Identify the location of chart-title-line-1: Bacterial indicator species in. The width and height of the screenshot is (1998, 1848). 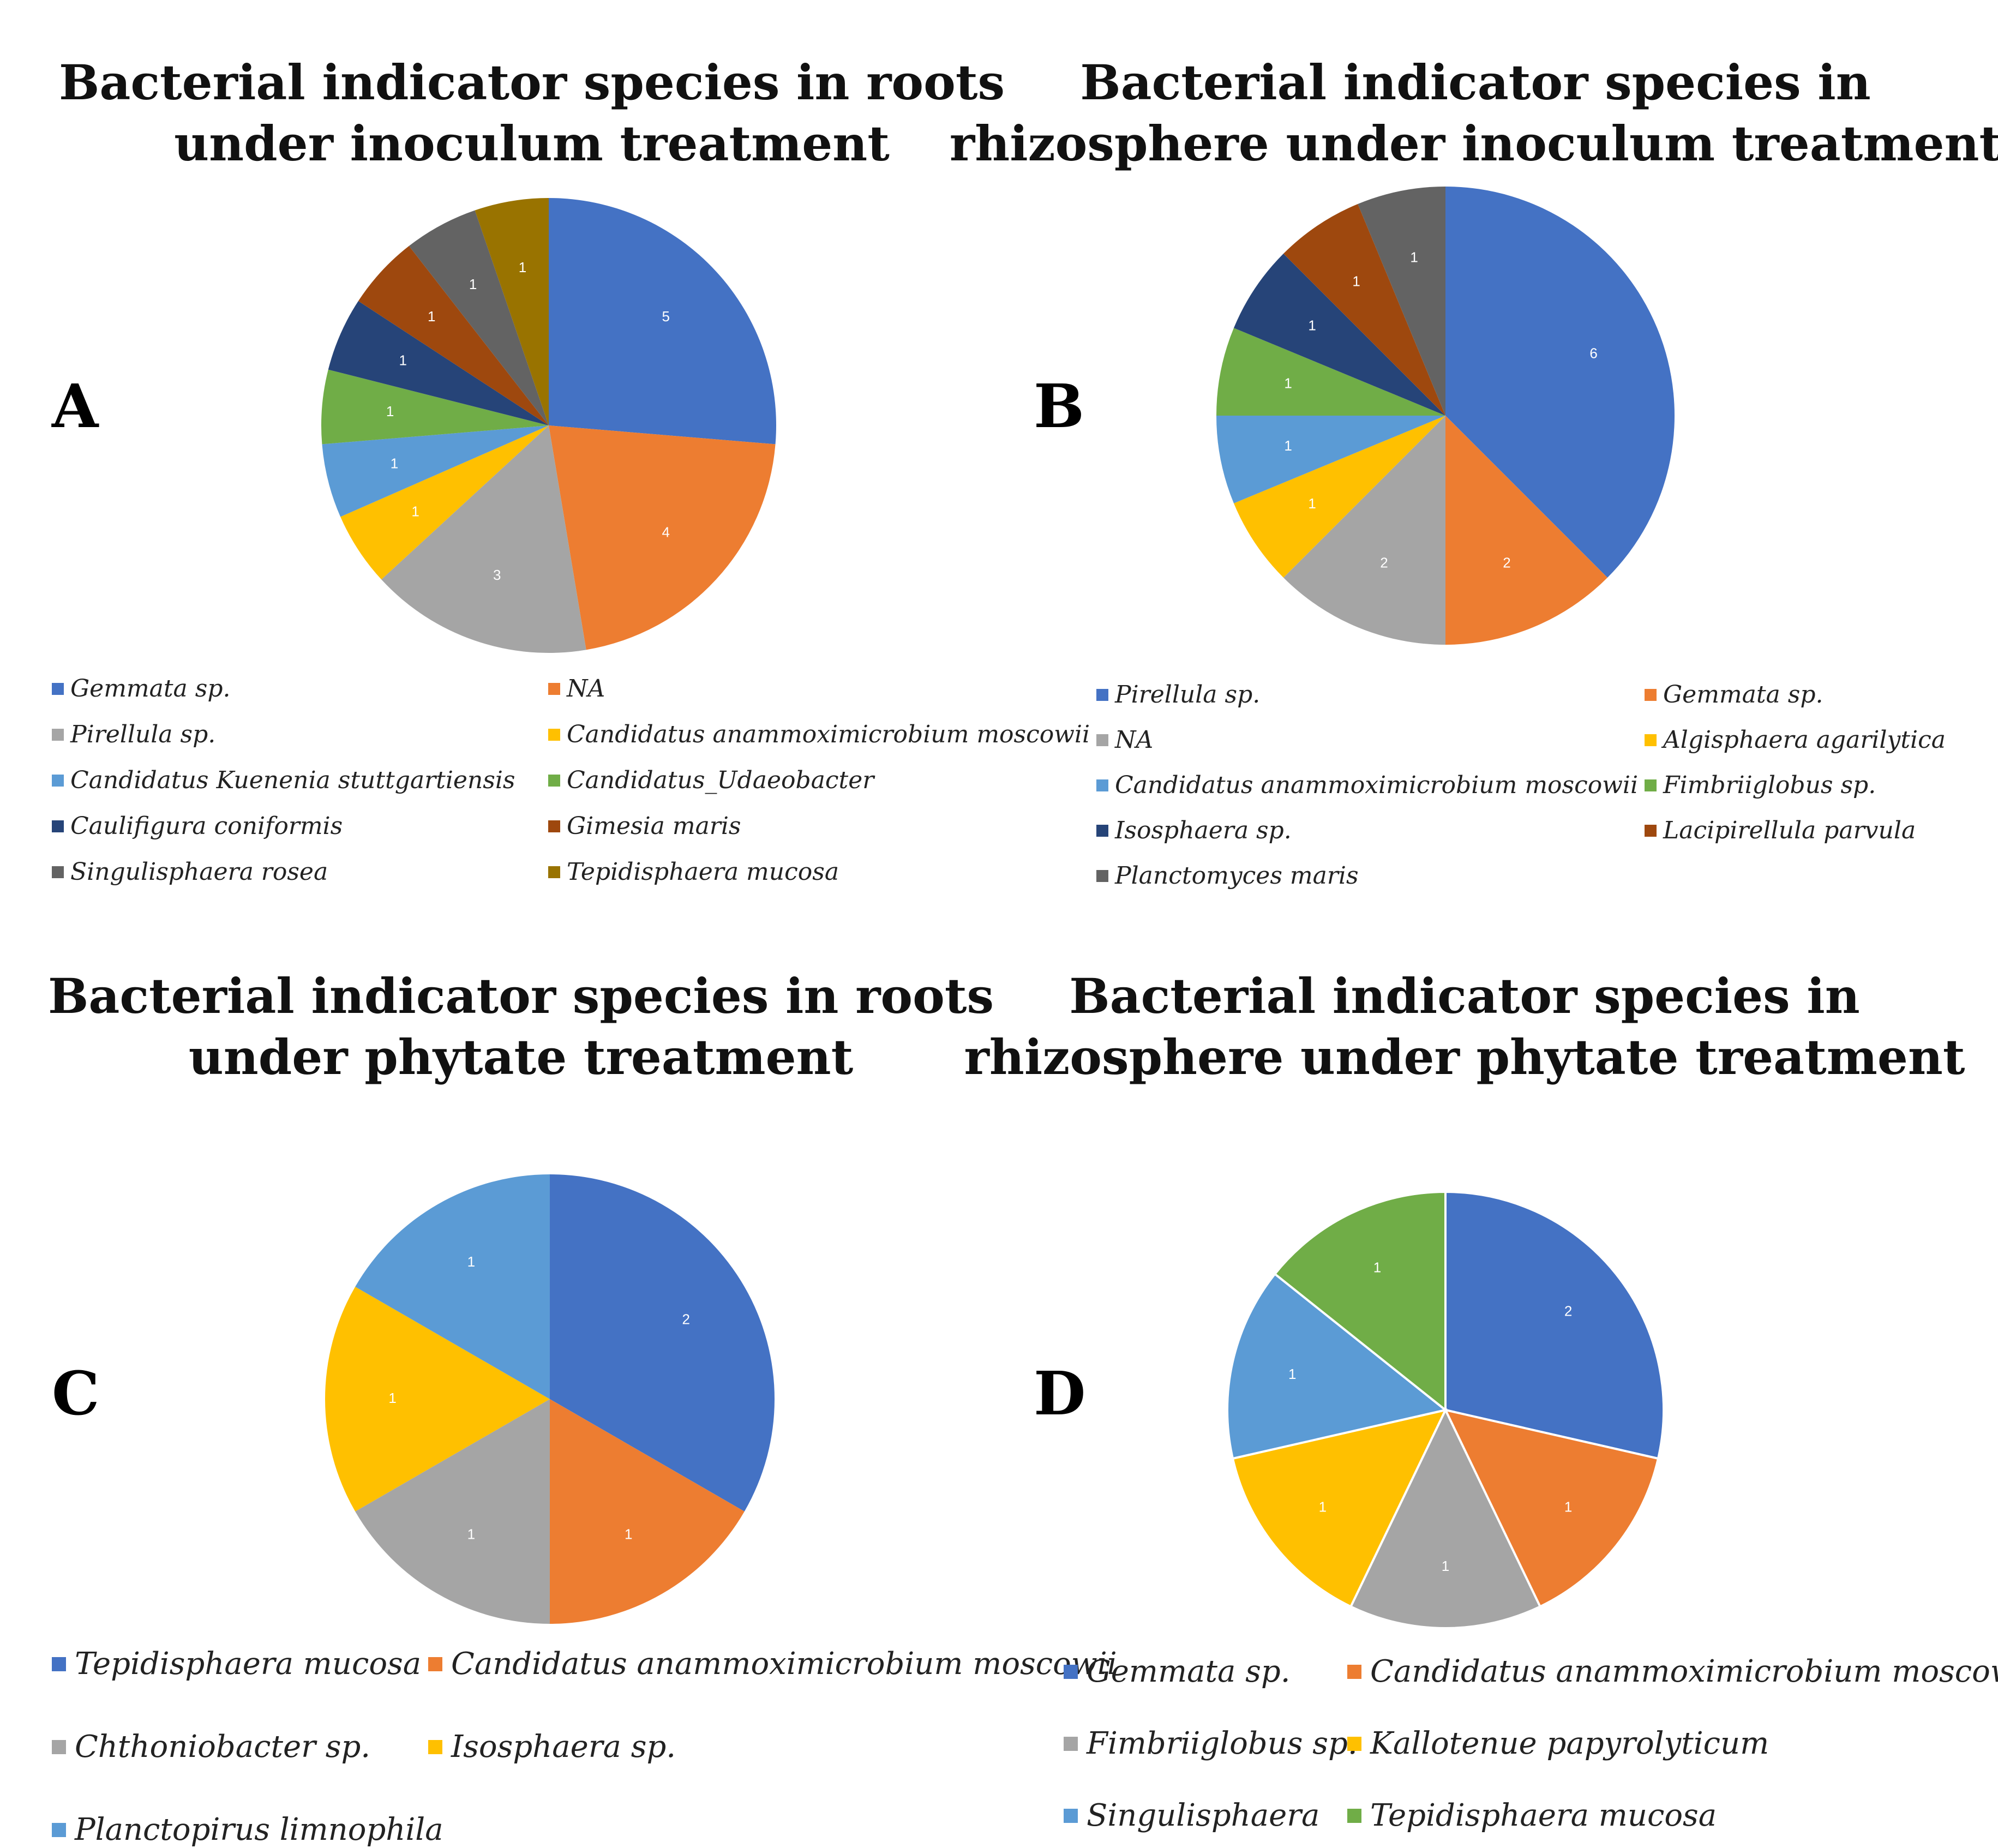
(1475, 82).